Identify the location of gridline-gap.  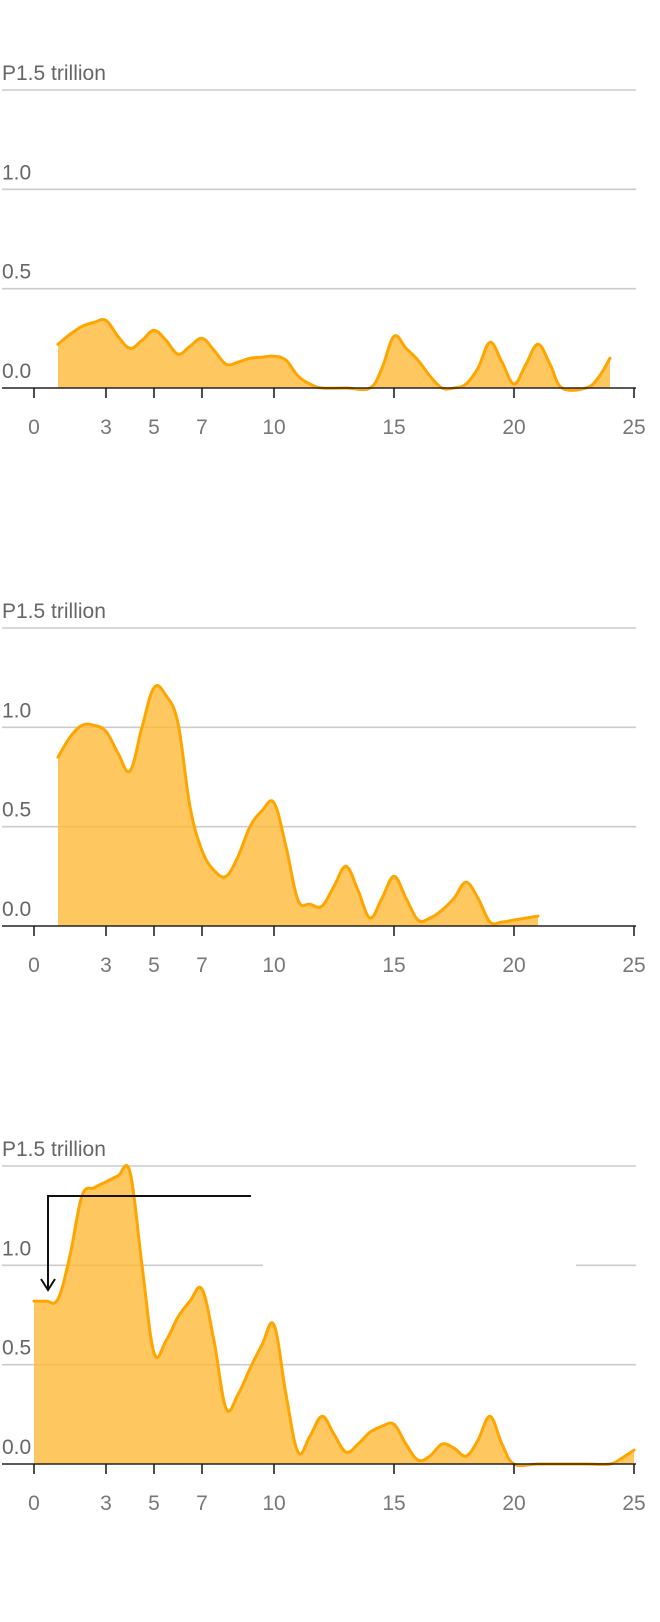
(419, 1265).